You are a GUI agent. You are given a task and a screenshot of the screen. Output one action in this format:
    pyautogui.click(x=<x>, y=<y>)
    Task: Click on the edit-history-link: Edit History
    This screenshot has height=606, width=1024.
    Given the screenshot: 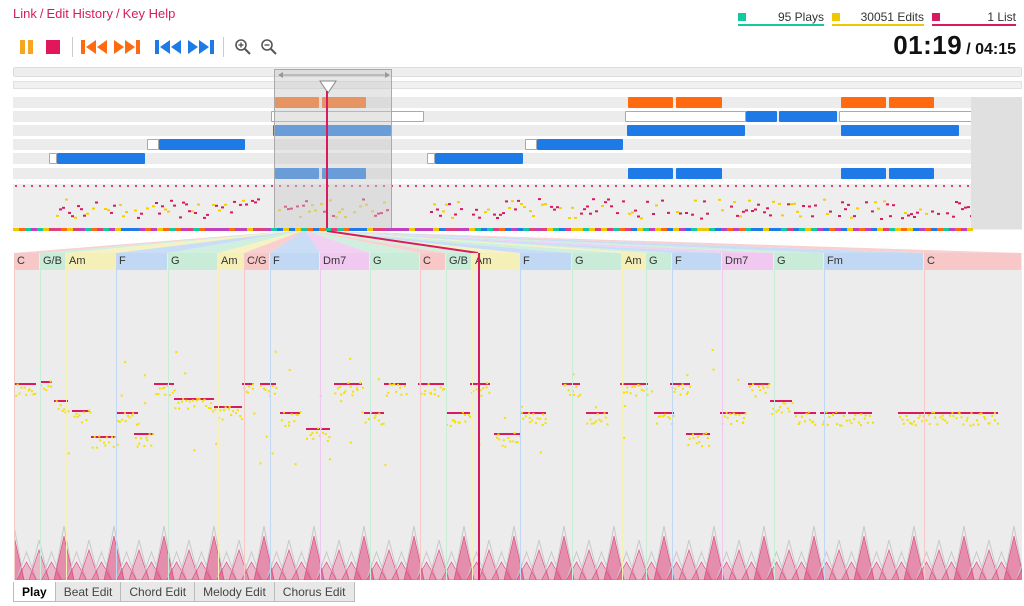 What is the action you would take?
    pyautogui.click(x=79, y=13)
    